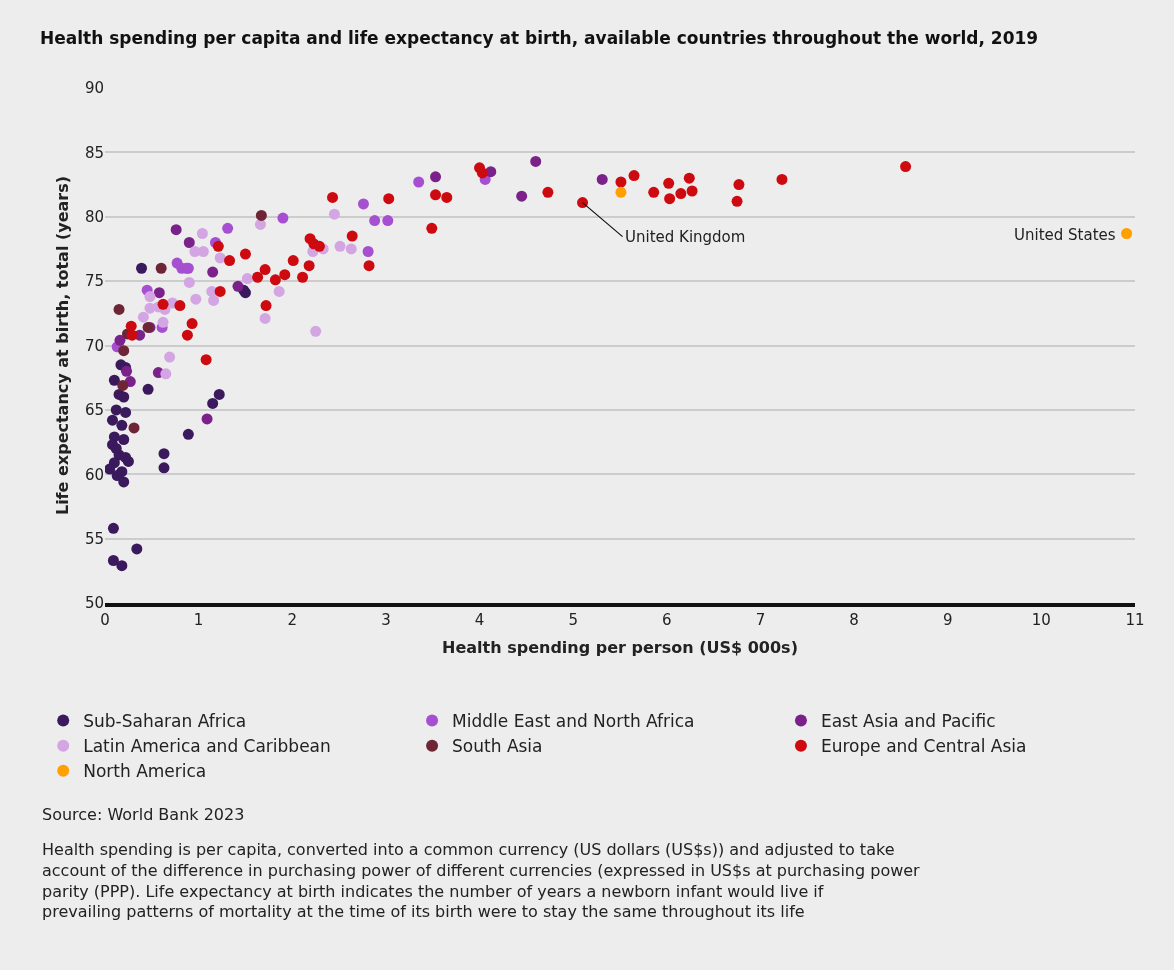 This screenshot has height=970, width=1174. What do you see at coordinates (923, 746) in the screenshot?
I see `legend-label: Europe and Central Asia` at bounding box center [923, 746].